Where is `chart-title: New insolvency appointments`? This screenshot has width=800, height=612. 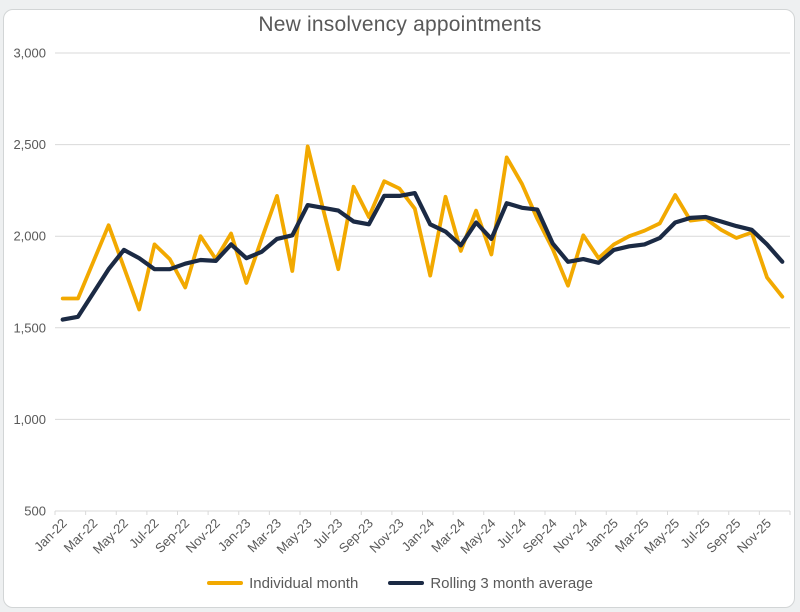
chart-title: New insolvency appointments is located at coordinates (400, 24).